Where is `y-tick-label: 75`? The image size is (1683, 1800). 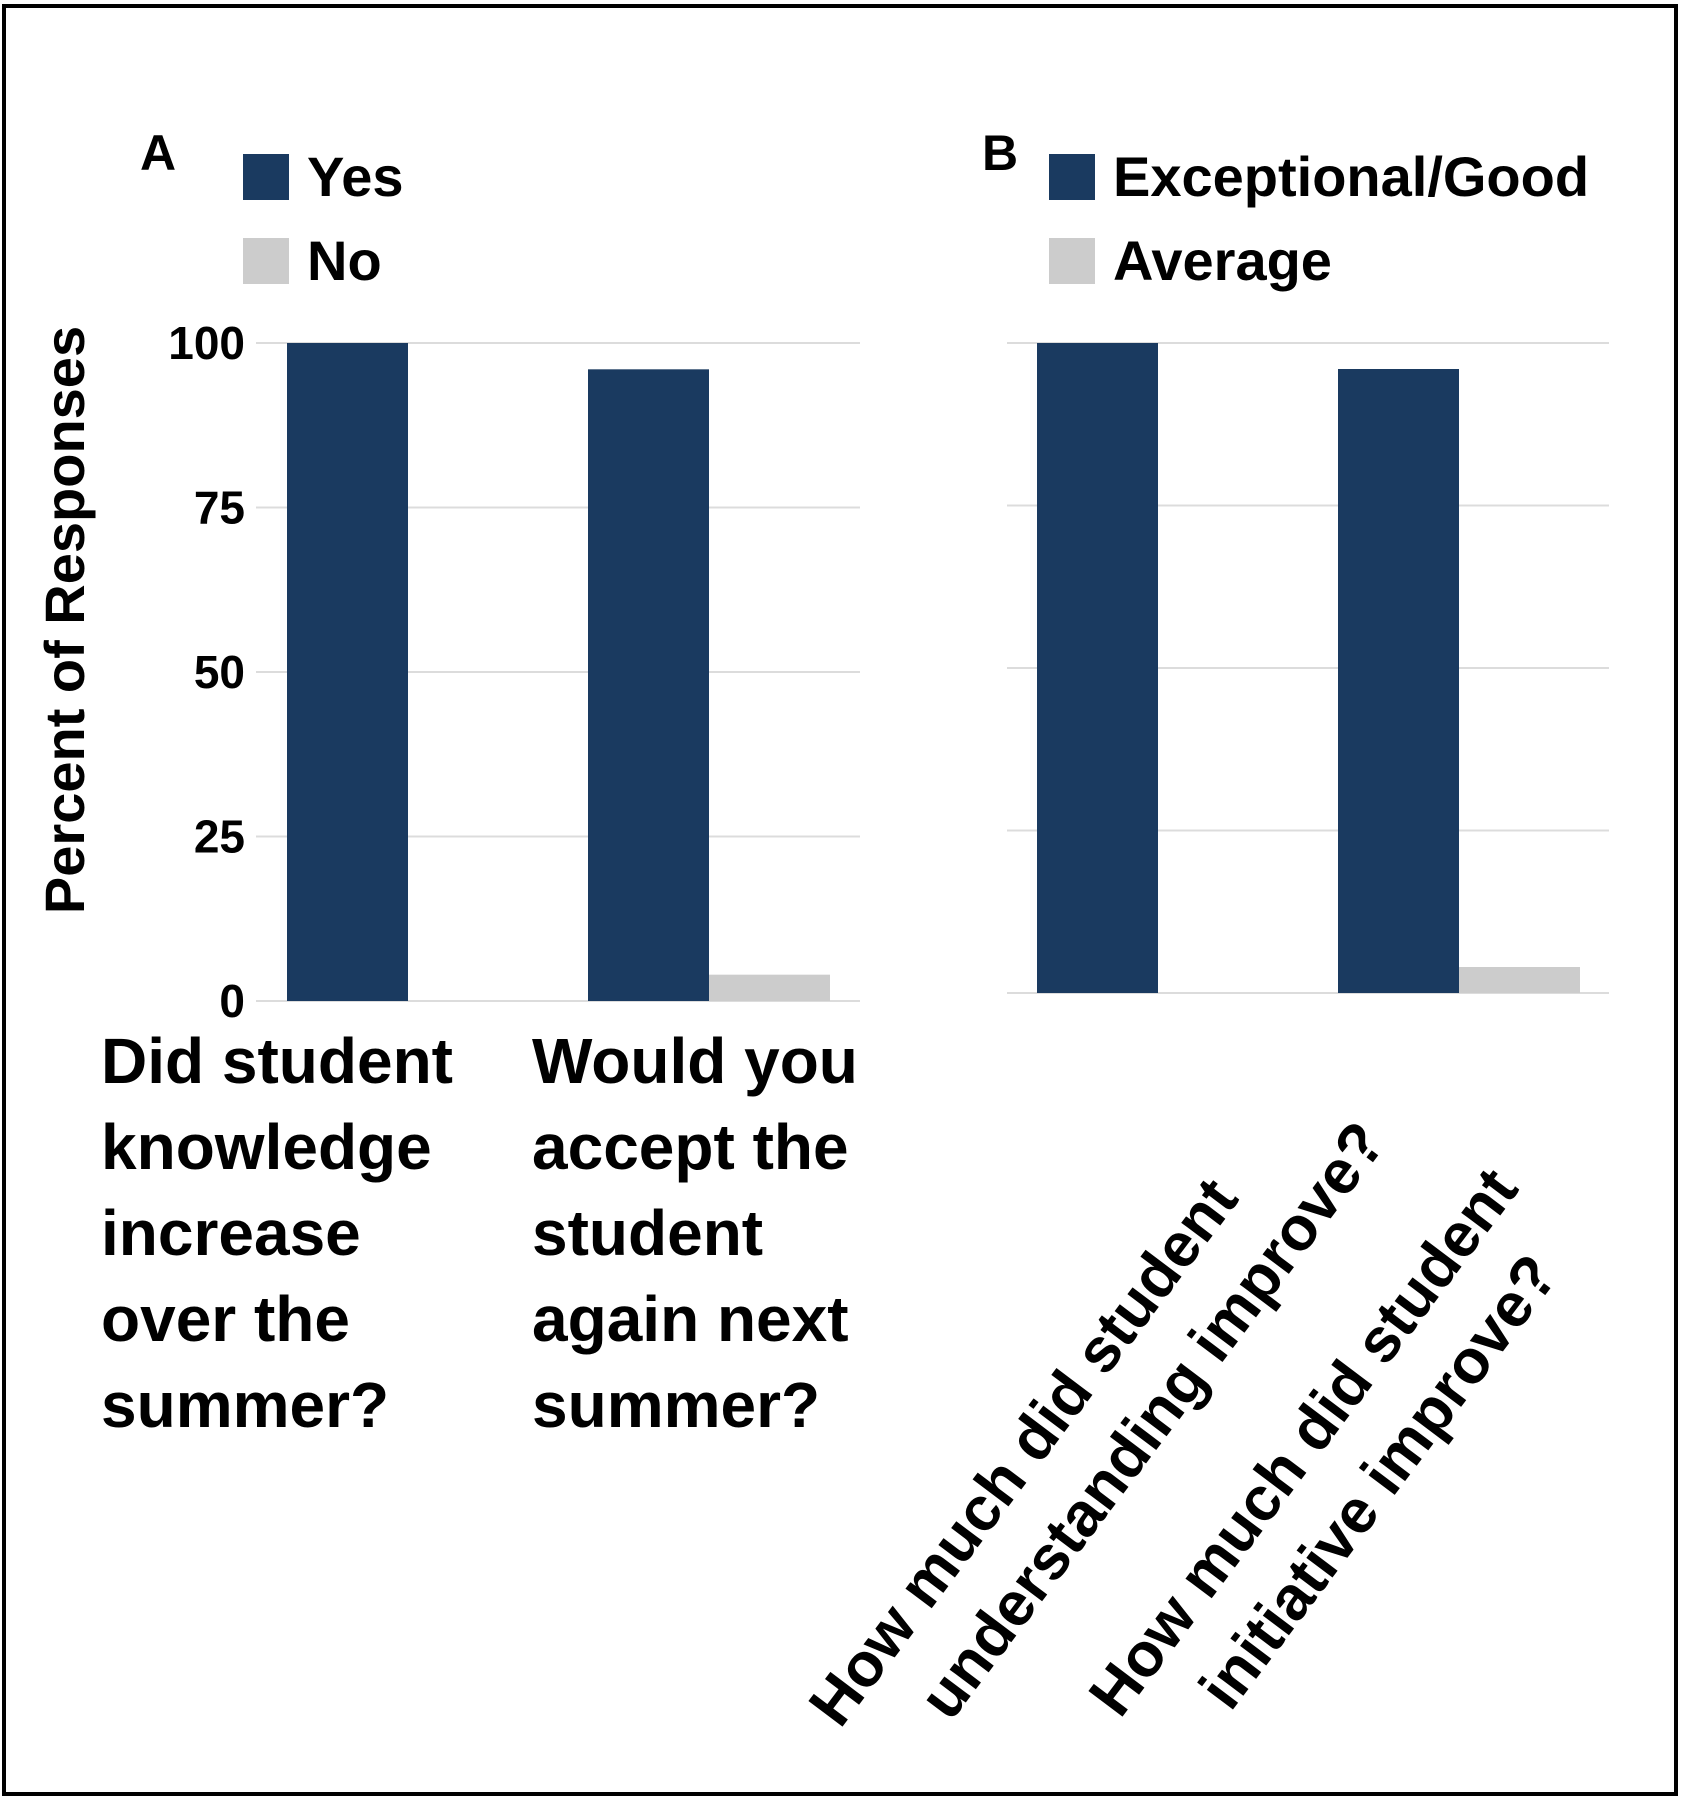
y-tick-label: 75 is located at coordinates (219, 508).